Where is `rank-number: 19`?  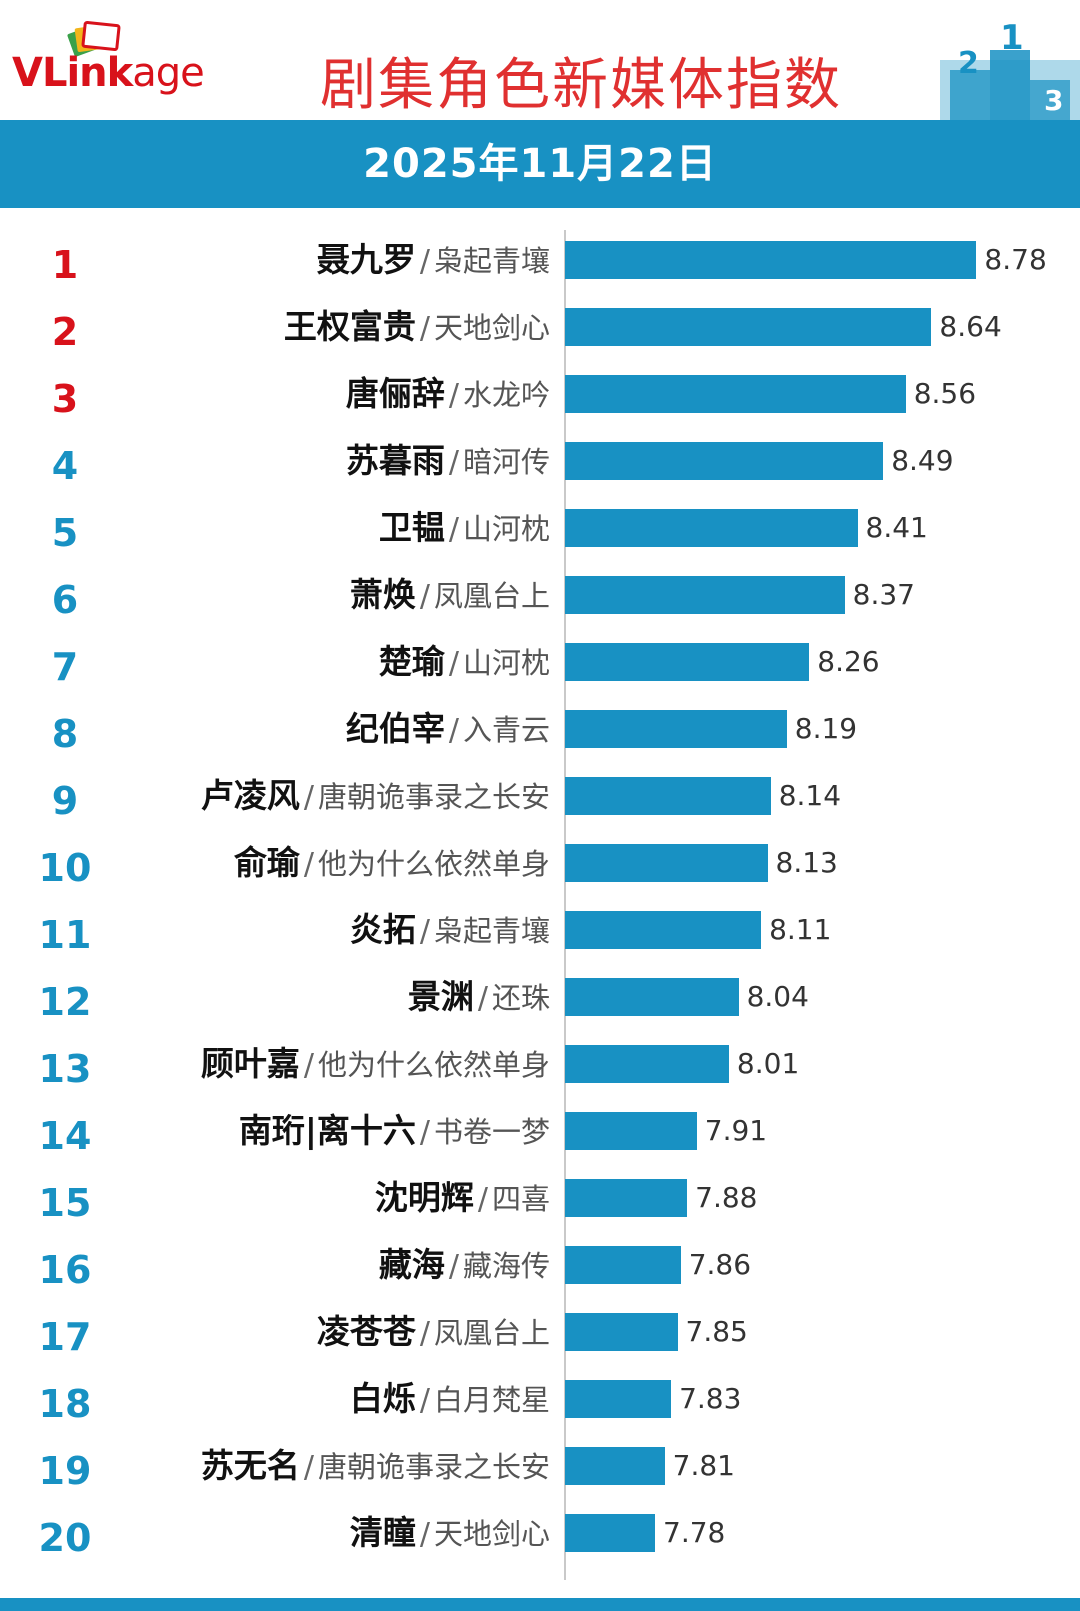 rank-number: 19 is located at coordinates (65, 1471).